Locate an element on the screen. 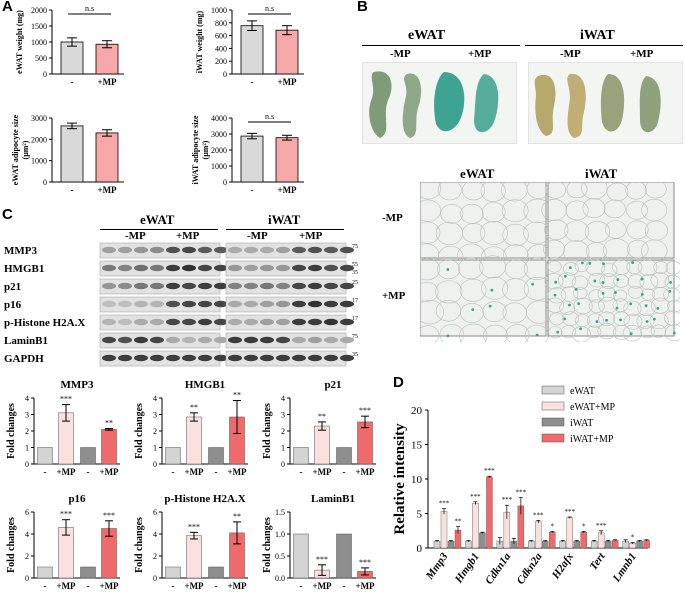  wb-iwat-plus: +MP is located at coordinates (311, 236).